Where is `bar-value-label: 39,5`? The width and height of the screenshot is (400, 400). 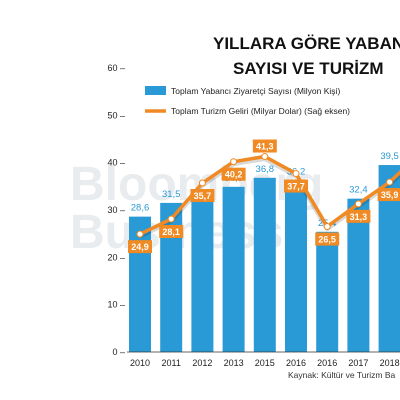 bar-value-label: 39,5 is located at coordinates (389, 156).